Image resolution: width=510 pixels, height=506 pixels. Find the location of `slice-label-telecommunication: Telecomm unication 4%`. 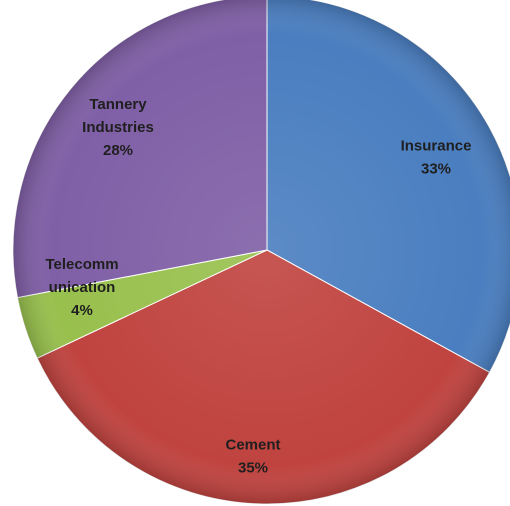

slice-label-telecommunication: Telecomm unication 4% is located at coordinates (81, 287).